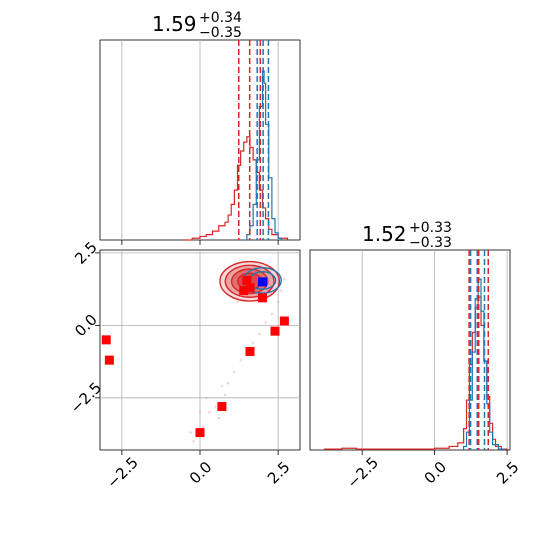 This screenshot has width=550, height=550. Describe the element at coordinates (220, 18) in the screenshot. I see `title-1-plus: +0.34` at that location.